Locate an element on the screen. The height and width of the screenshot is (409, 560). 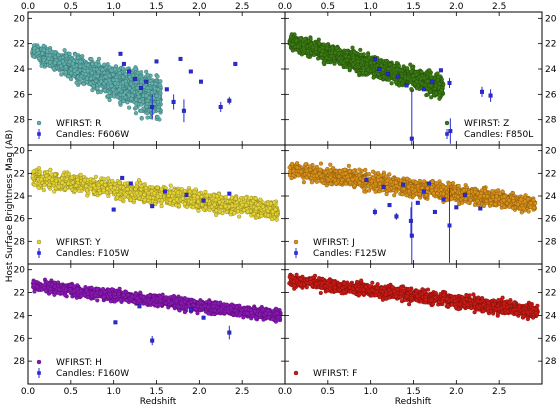
x-tick-label: 1.0 is located at coordinates (114, 7).